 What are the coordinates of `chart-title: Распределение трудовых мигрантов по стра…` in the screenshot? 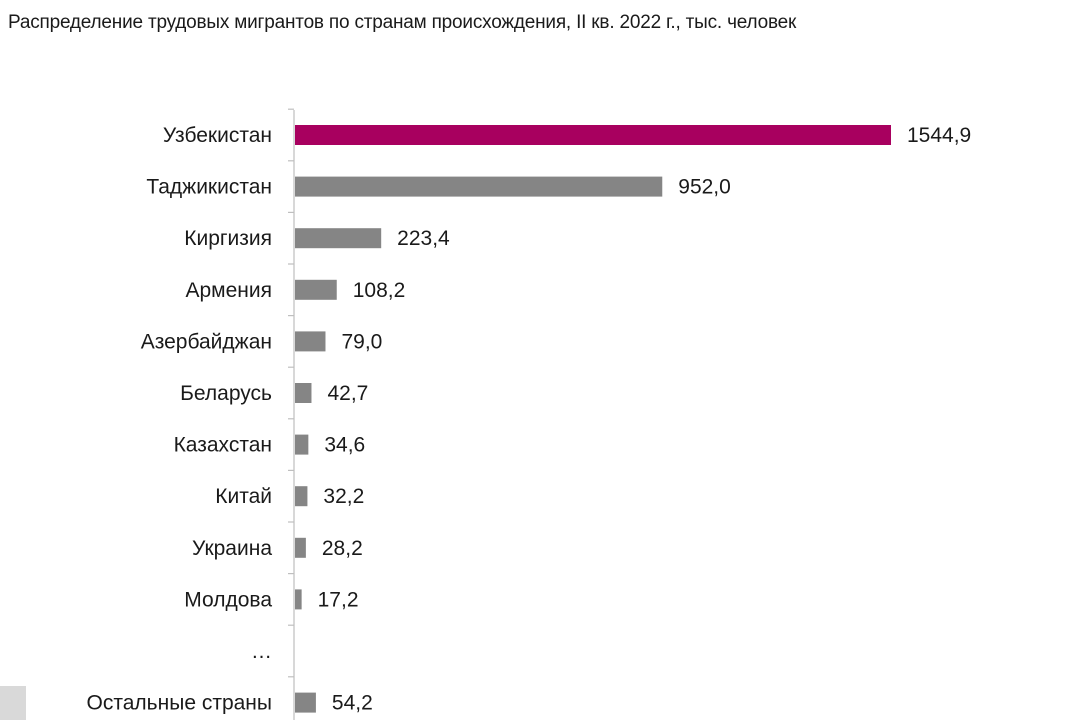 It's located at (402, 22).